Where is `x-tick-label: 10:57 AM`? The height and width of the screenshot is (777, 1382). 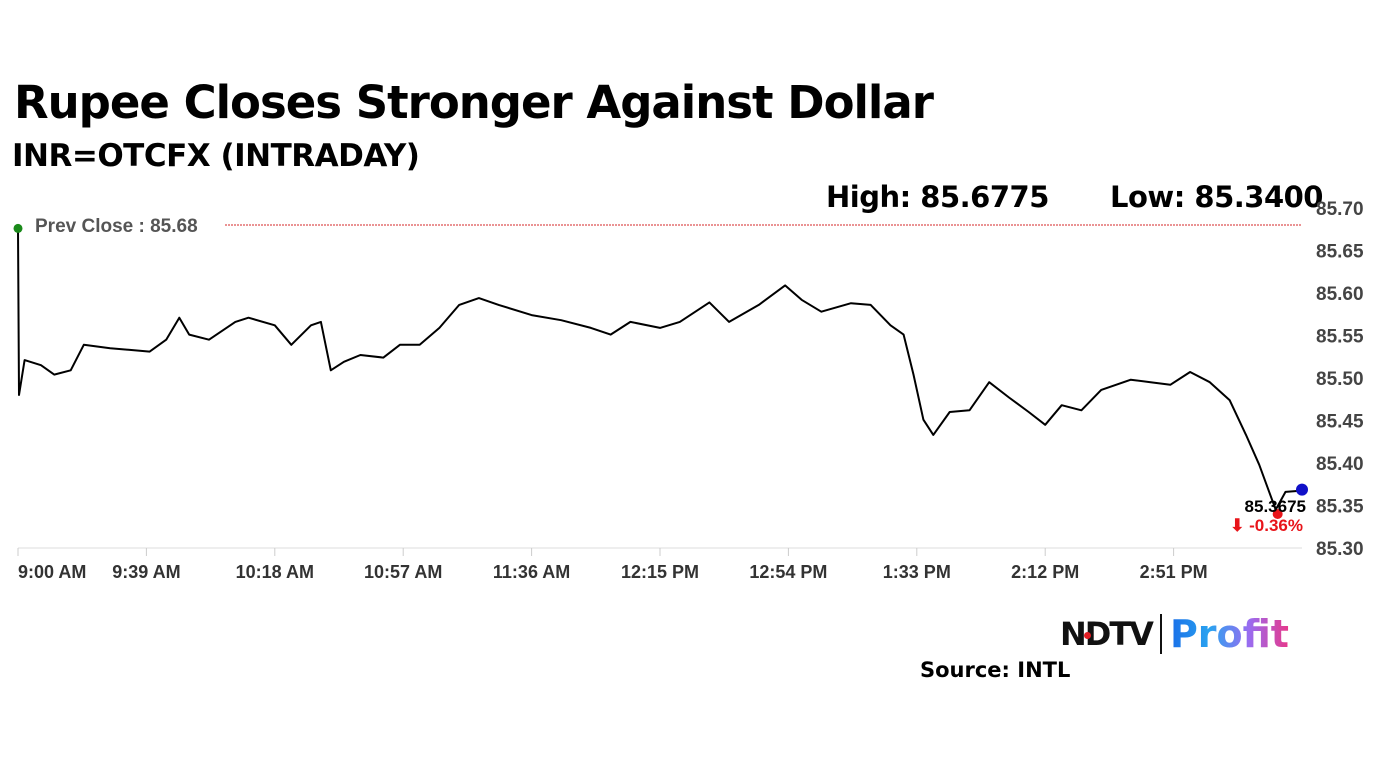 x-tick-label: 10:57 AM is located at coordinates (403, 572).